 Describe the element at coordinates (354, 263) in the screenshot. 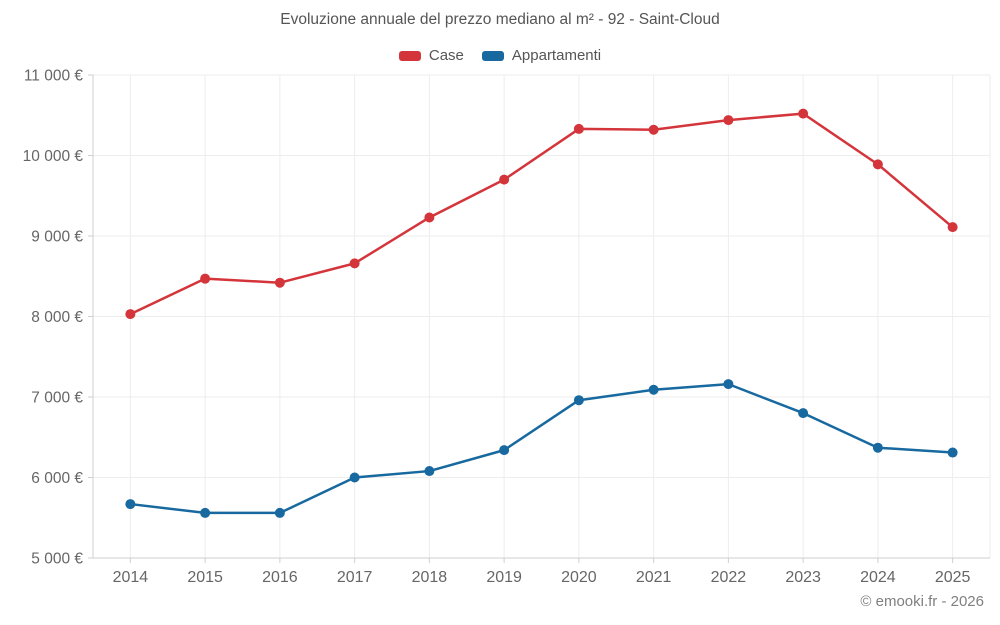

I see `case-point-2017` at that location.